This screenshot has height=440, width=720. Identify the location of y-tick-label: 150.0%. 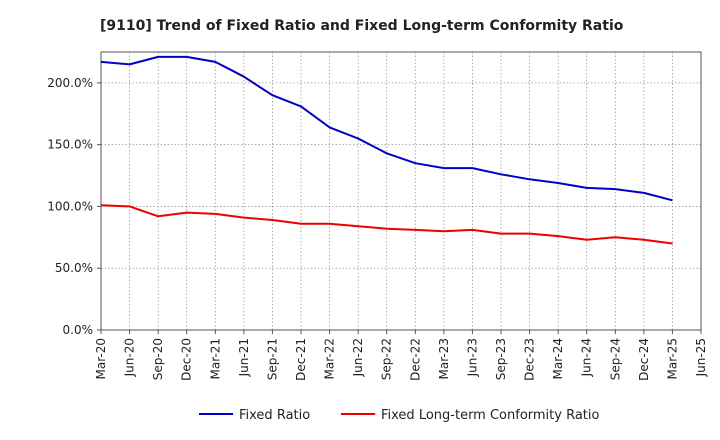
(70, 145).